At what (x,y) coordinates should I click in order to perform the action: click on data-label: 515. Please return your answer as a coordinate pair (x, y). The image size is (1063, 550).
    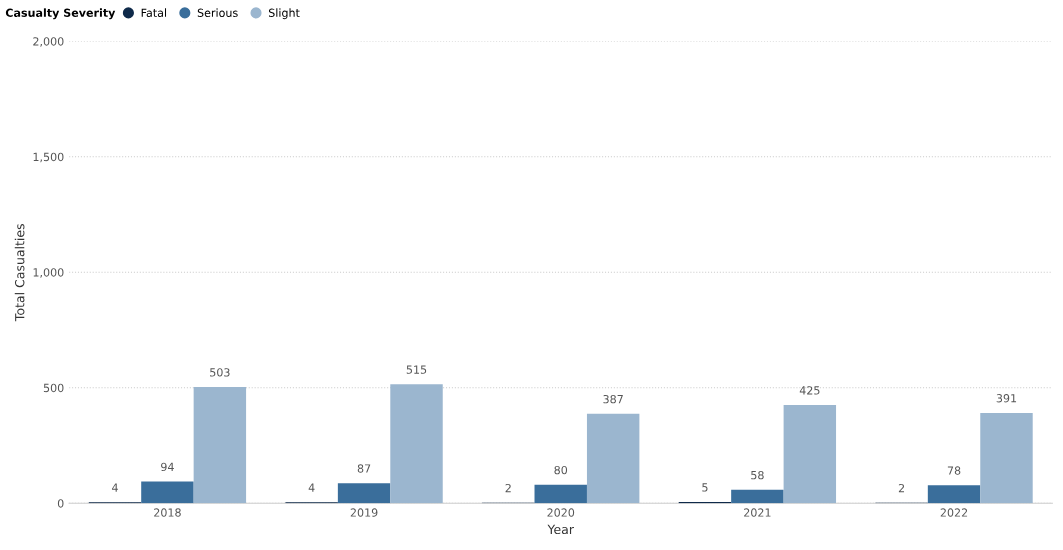
    Looking at the image, I should click on (416, 369).